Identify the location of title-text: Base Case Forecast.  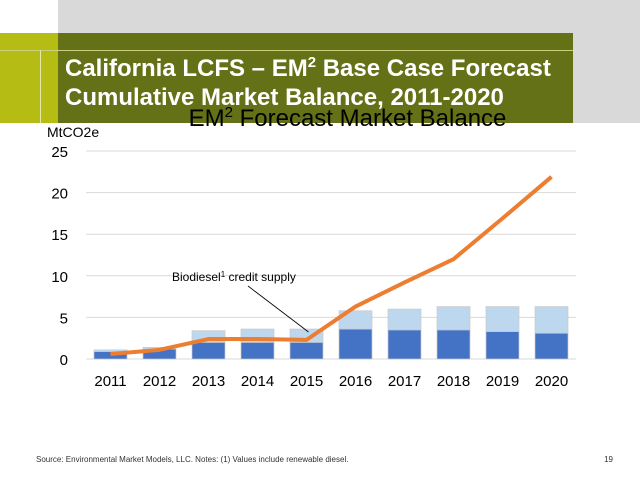
(433, 68).